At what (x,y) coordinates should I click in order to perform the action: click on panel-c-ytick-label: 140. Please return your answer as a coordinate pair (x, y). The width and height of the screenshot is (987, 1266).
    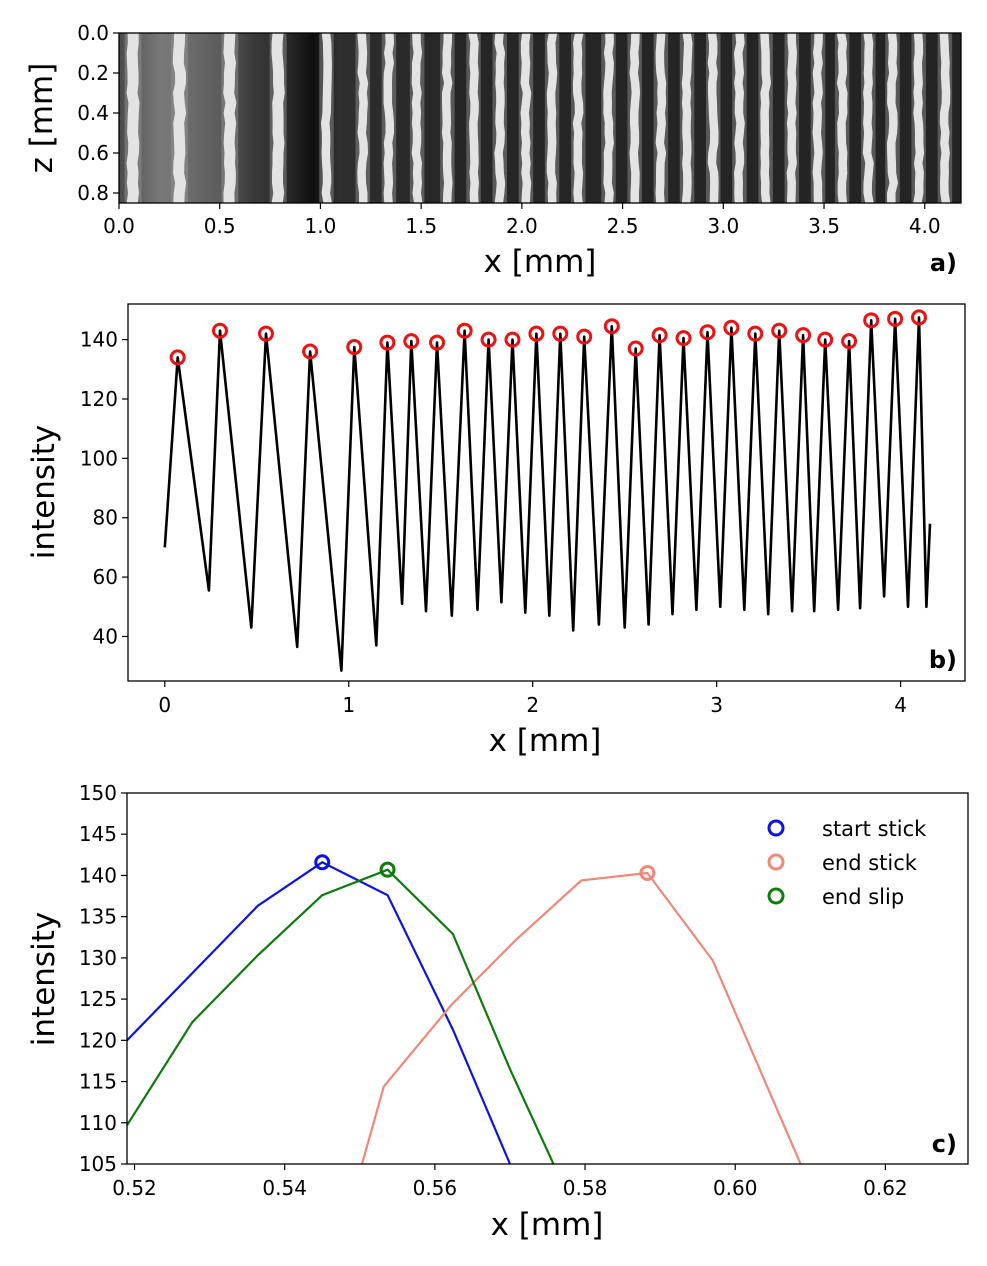
    Looking at the image, I should click on (98, 875).